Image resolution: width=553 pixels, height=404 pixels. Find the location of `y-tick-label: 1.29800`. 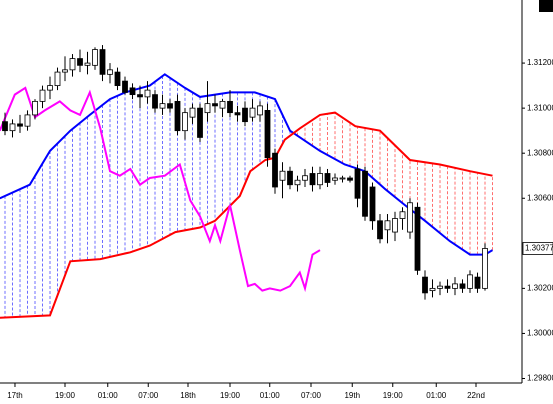

y-tick-label: 1.29800 is located at coordinates (540, 378).